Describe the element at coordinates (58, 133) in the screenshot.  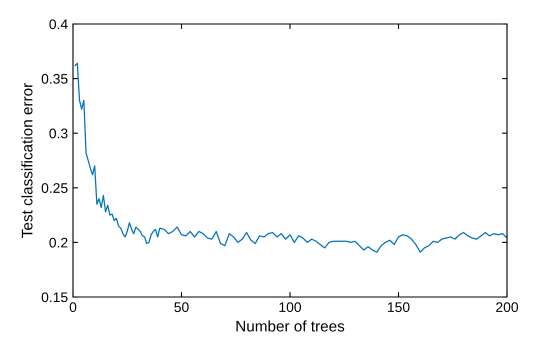
I see `y-tick-label: 0.3` at that location.